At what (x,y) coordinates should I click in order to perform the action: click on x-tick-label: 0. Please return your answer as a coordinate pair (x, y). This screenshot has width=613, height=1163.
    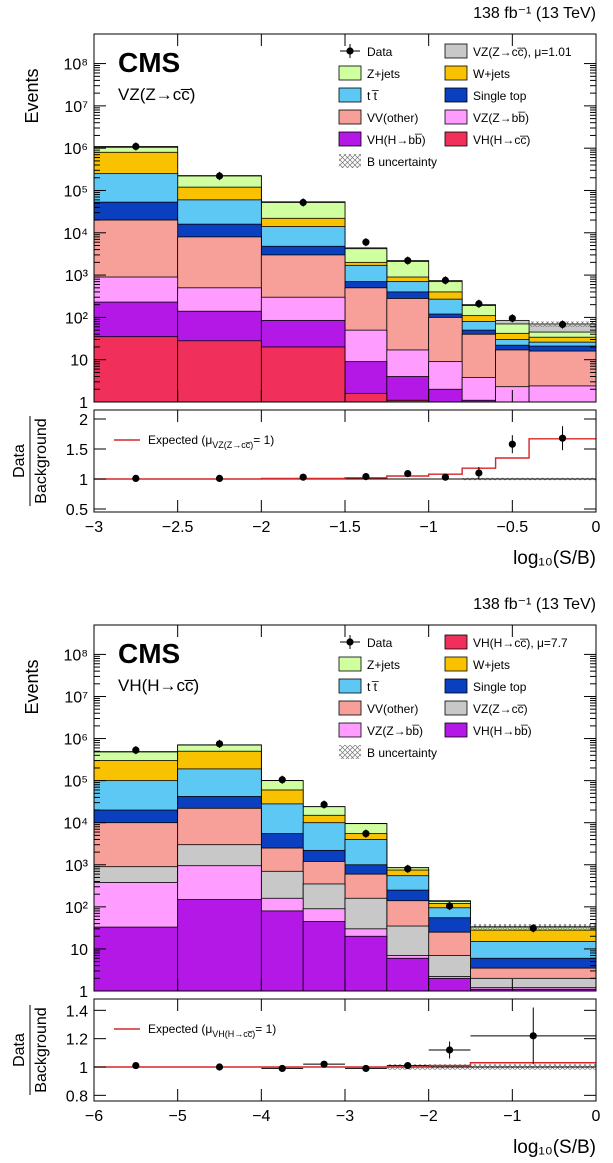
    Looking at the image, I should click on (596, 527).